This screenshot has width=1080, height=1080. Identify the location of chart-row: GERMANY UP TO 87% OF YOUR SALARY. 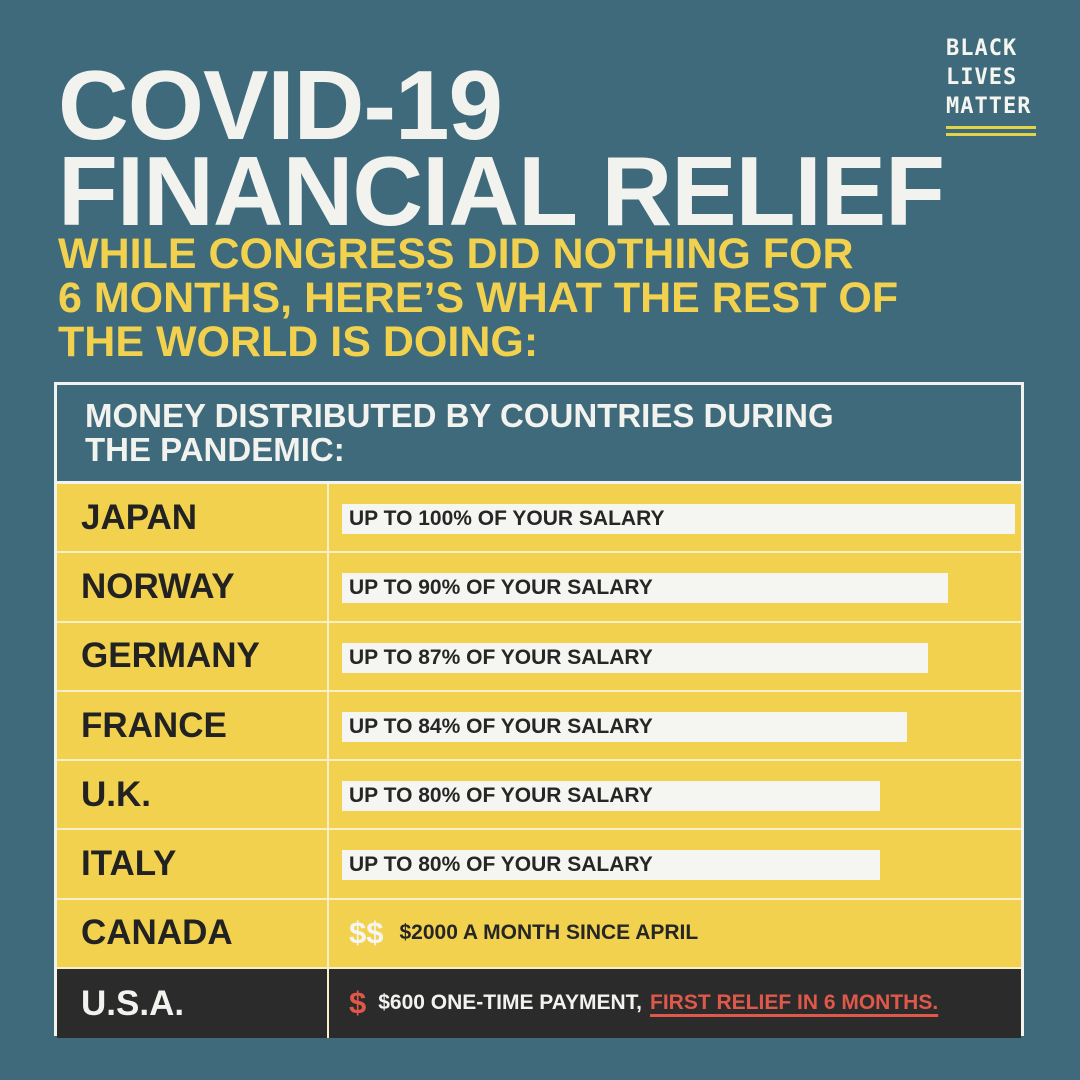
(539, 657).